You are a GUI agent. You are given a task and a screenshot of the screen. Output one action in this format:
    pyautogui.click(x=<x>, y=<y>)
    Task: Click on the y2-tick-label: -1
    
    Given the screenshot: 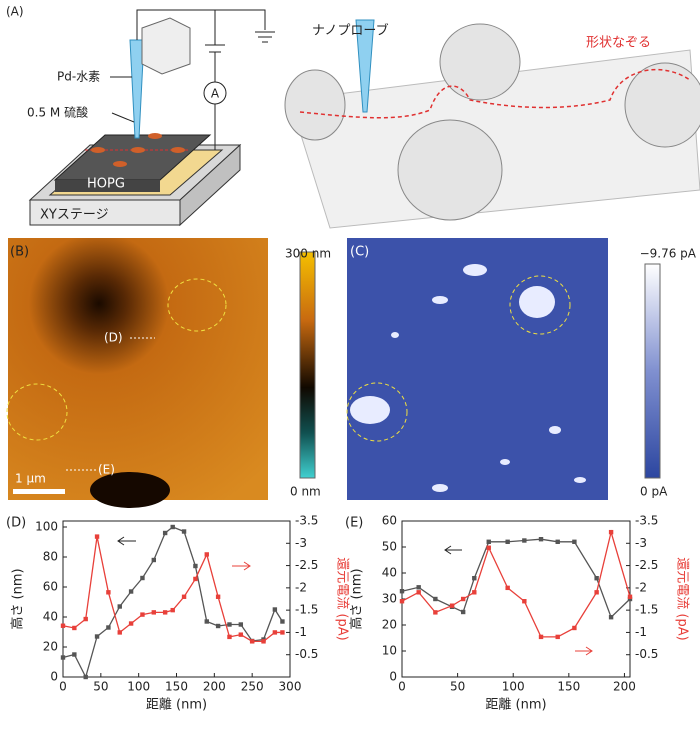 What is the action you would take?
    pyautogui.click(x=301, y=632)
    